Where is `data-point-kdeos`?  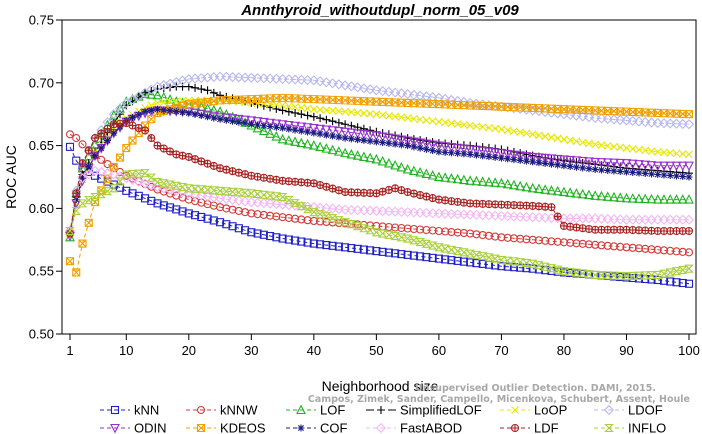
data-point-kdeos is located at coordinates (82, 243).